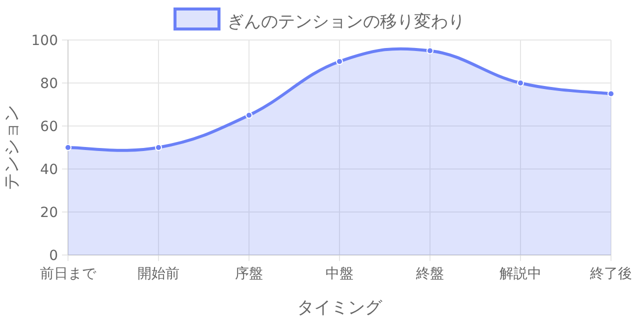  I want to click on y-tick-label: 0, so click(53, 256).